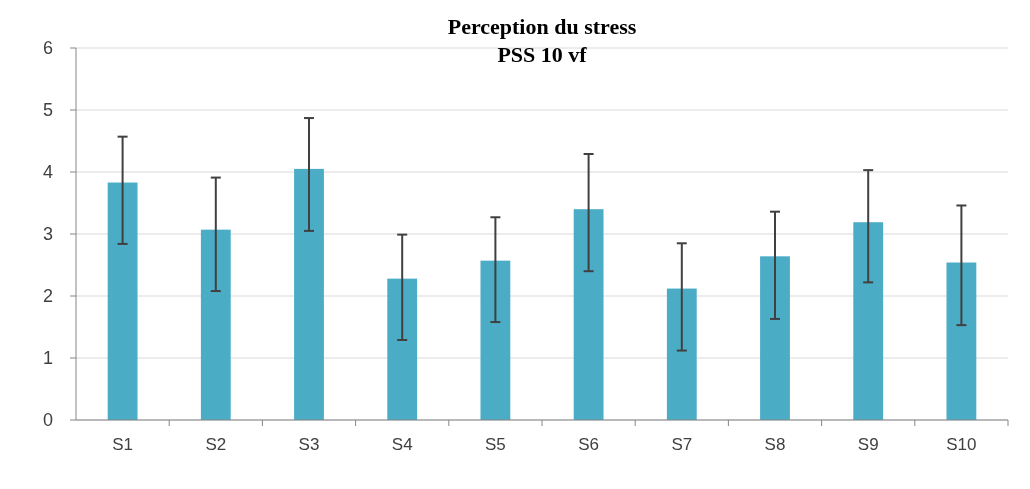 The width and height of the screenshot is (1030, 489). Describe the element at coordinates (48, 420) in the screenshot. I see `y-tick-label: 0` at that location.